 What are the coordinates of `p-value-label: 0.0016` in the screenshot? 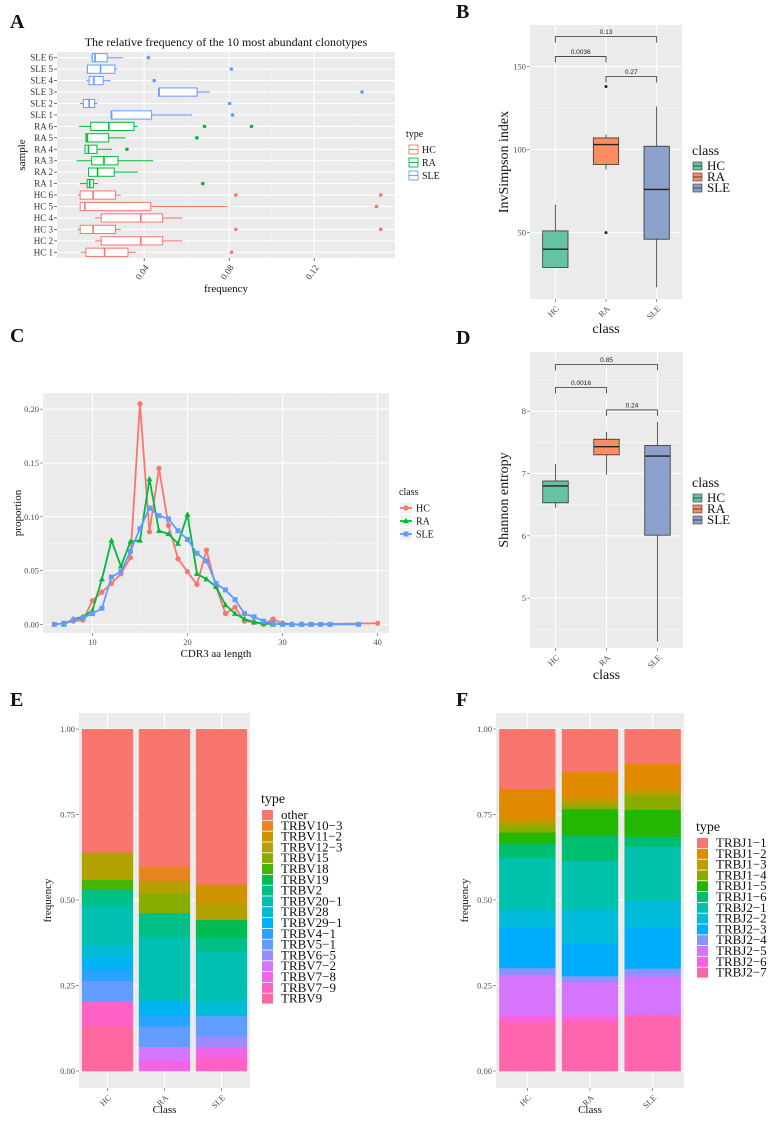 It's located at (581, 383).